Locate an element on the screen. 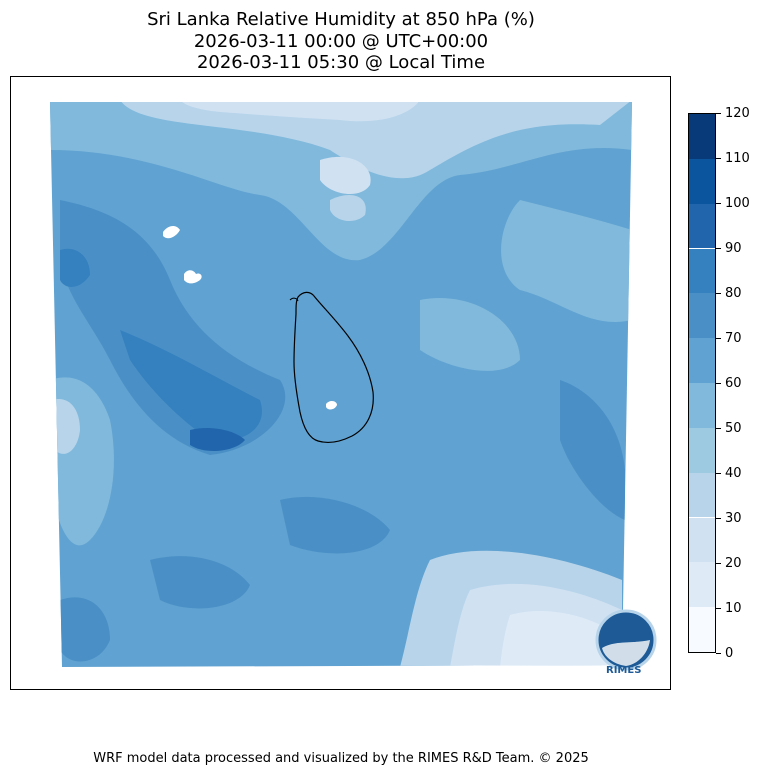 The width and height of the screenshot is (760, 776). title-line-3: 2026-03-11 05:30 @ Local Time is located at coordinates (341, 62).